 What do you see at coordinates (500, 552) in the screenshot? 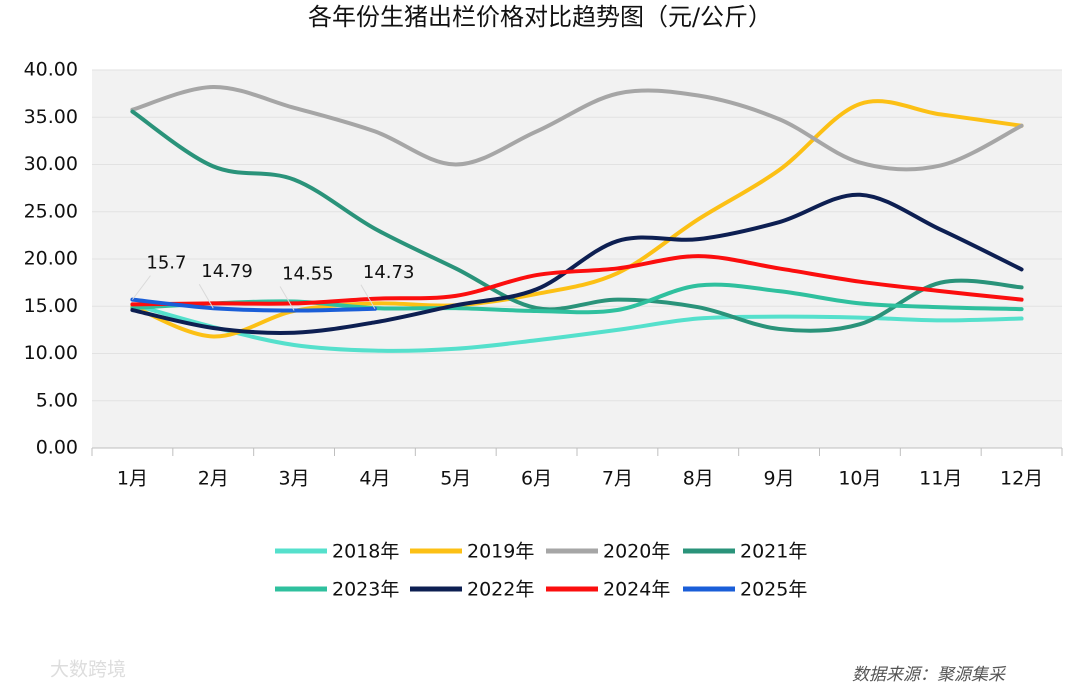
I see `legend-label: 2019年` at bounding box center [500, 552].